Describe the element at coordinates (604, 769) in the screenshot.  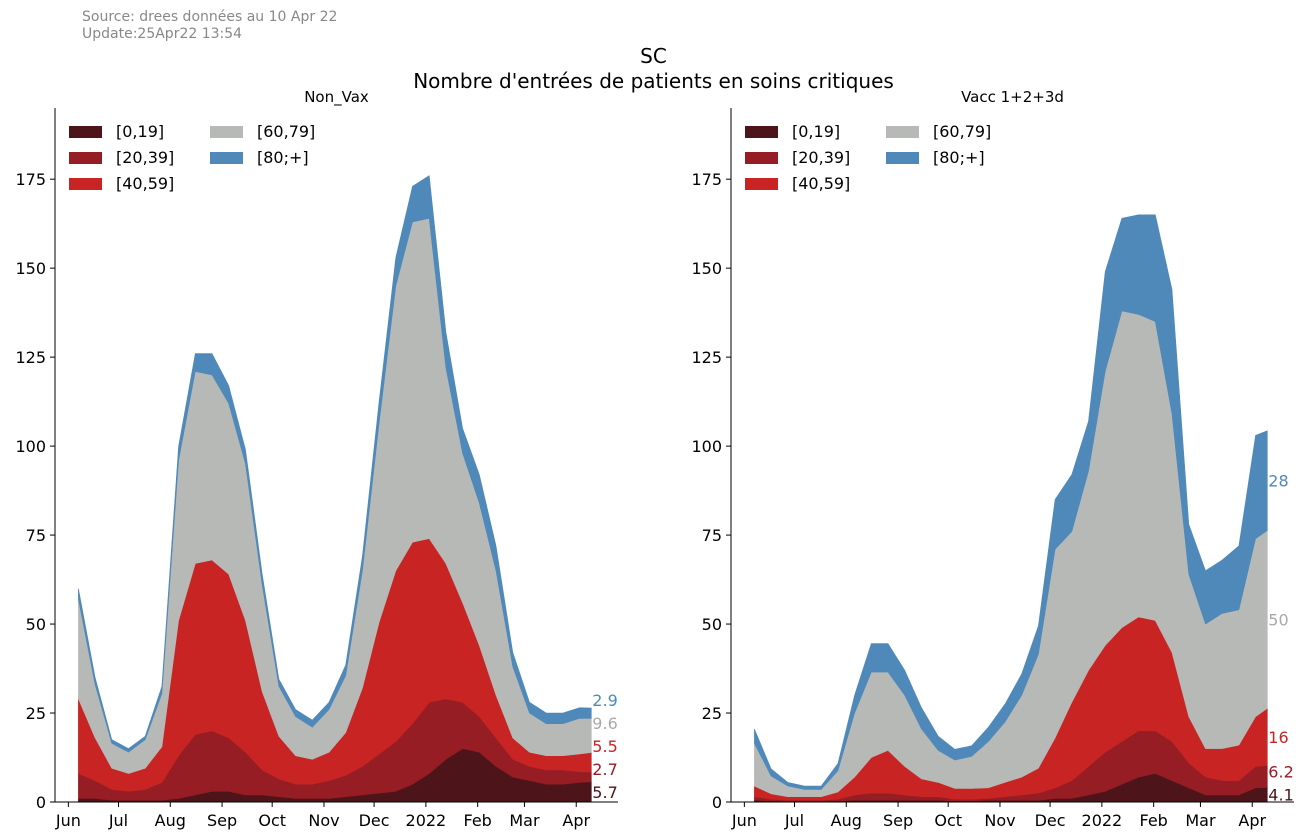
I see `end-label: 2.7` at that location.